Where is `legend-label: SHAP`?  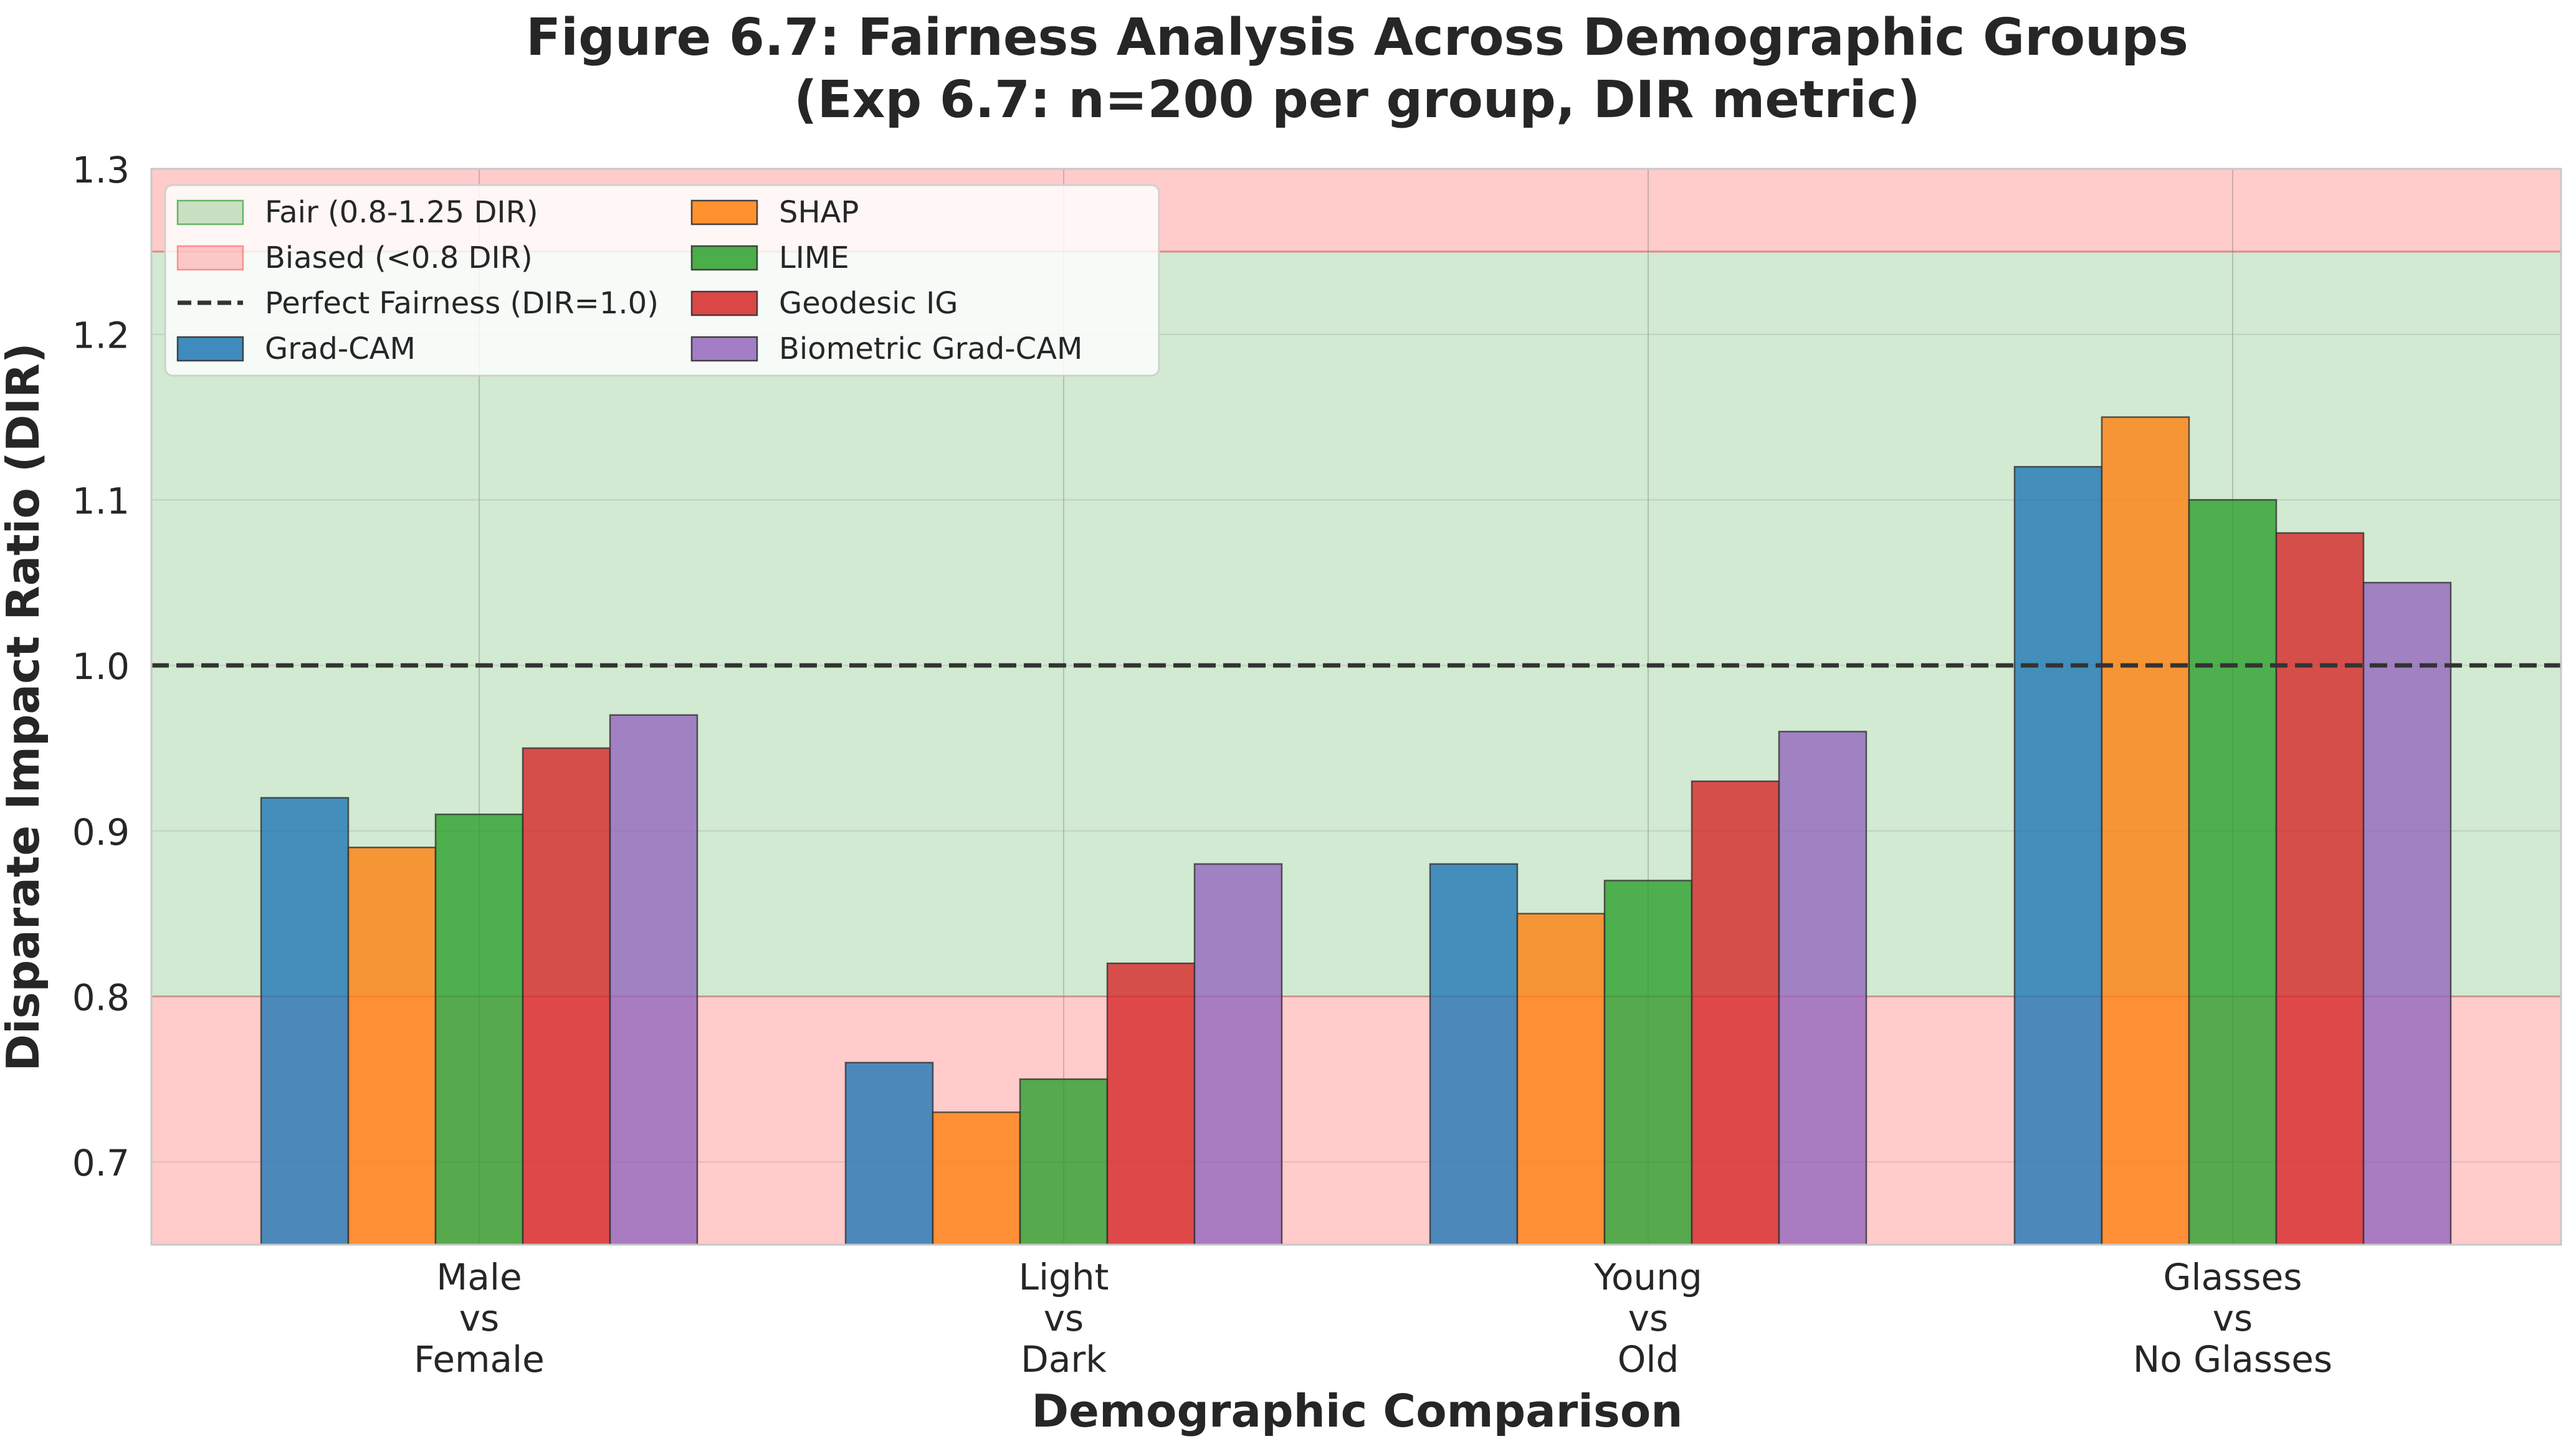 legend-label: SHAP is located at coordinates (819, 212).